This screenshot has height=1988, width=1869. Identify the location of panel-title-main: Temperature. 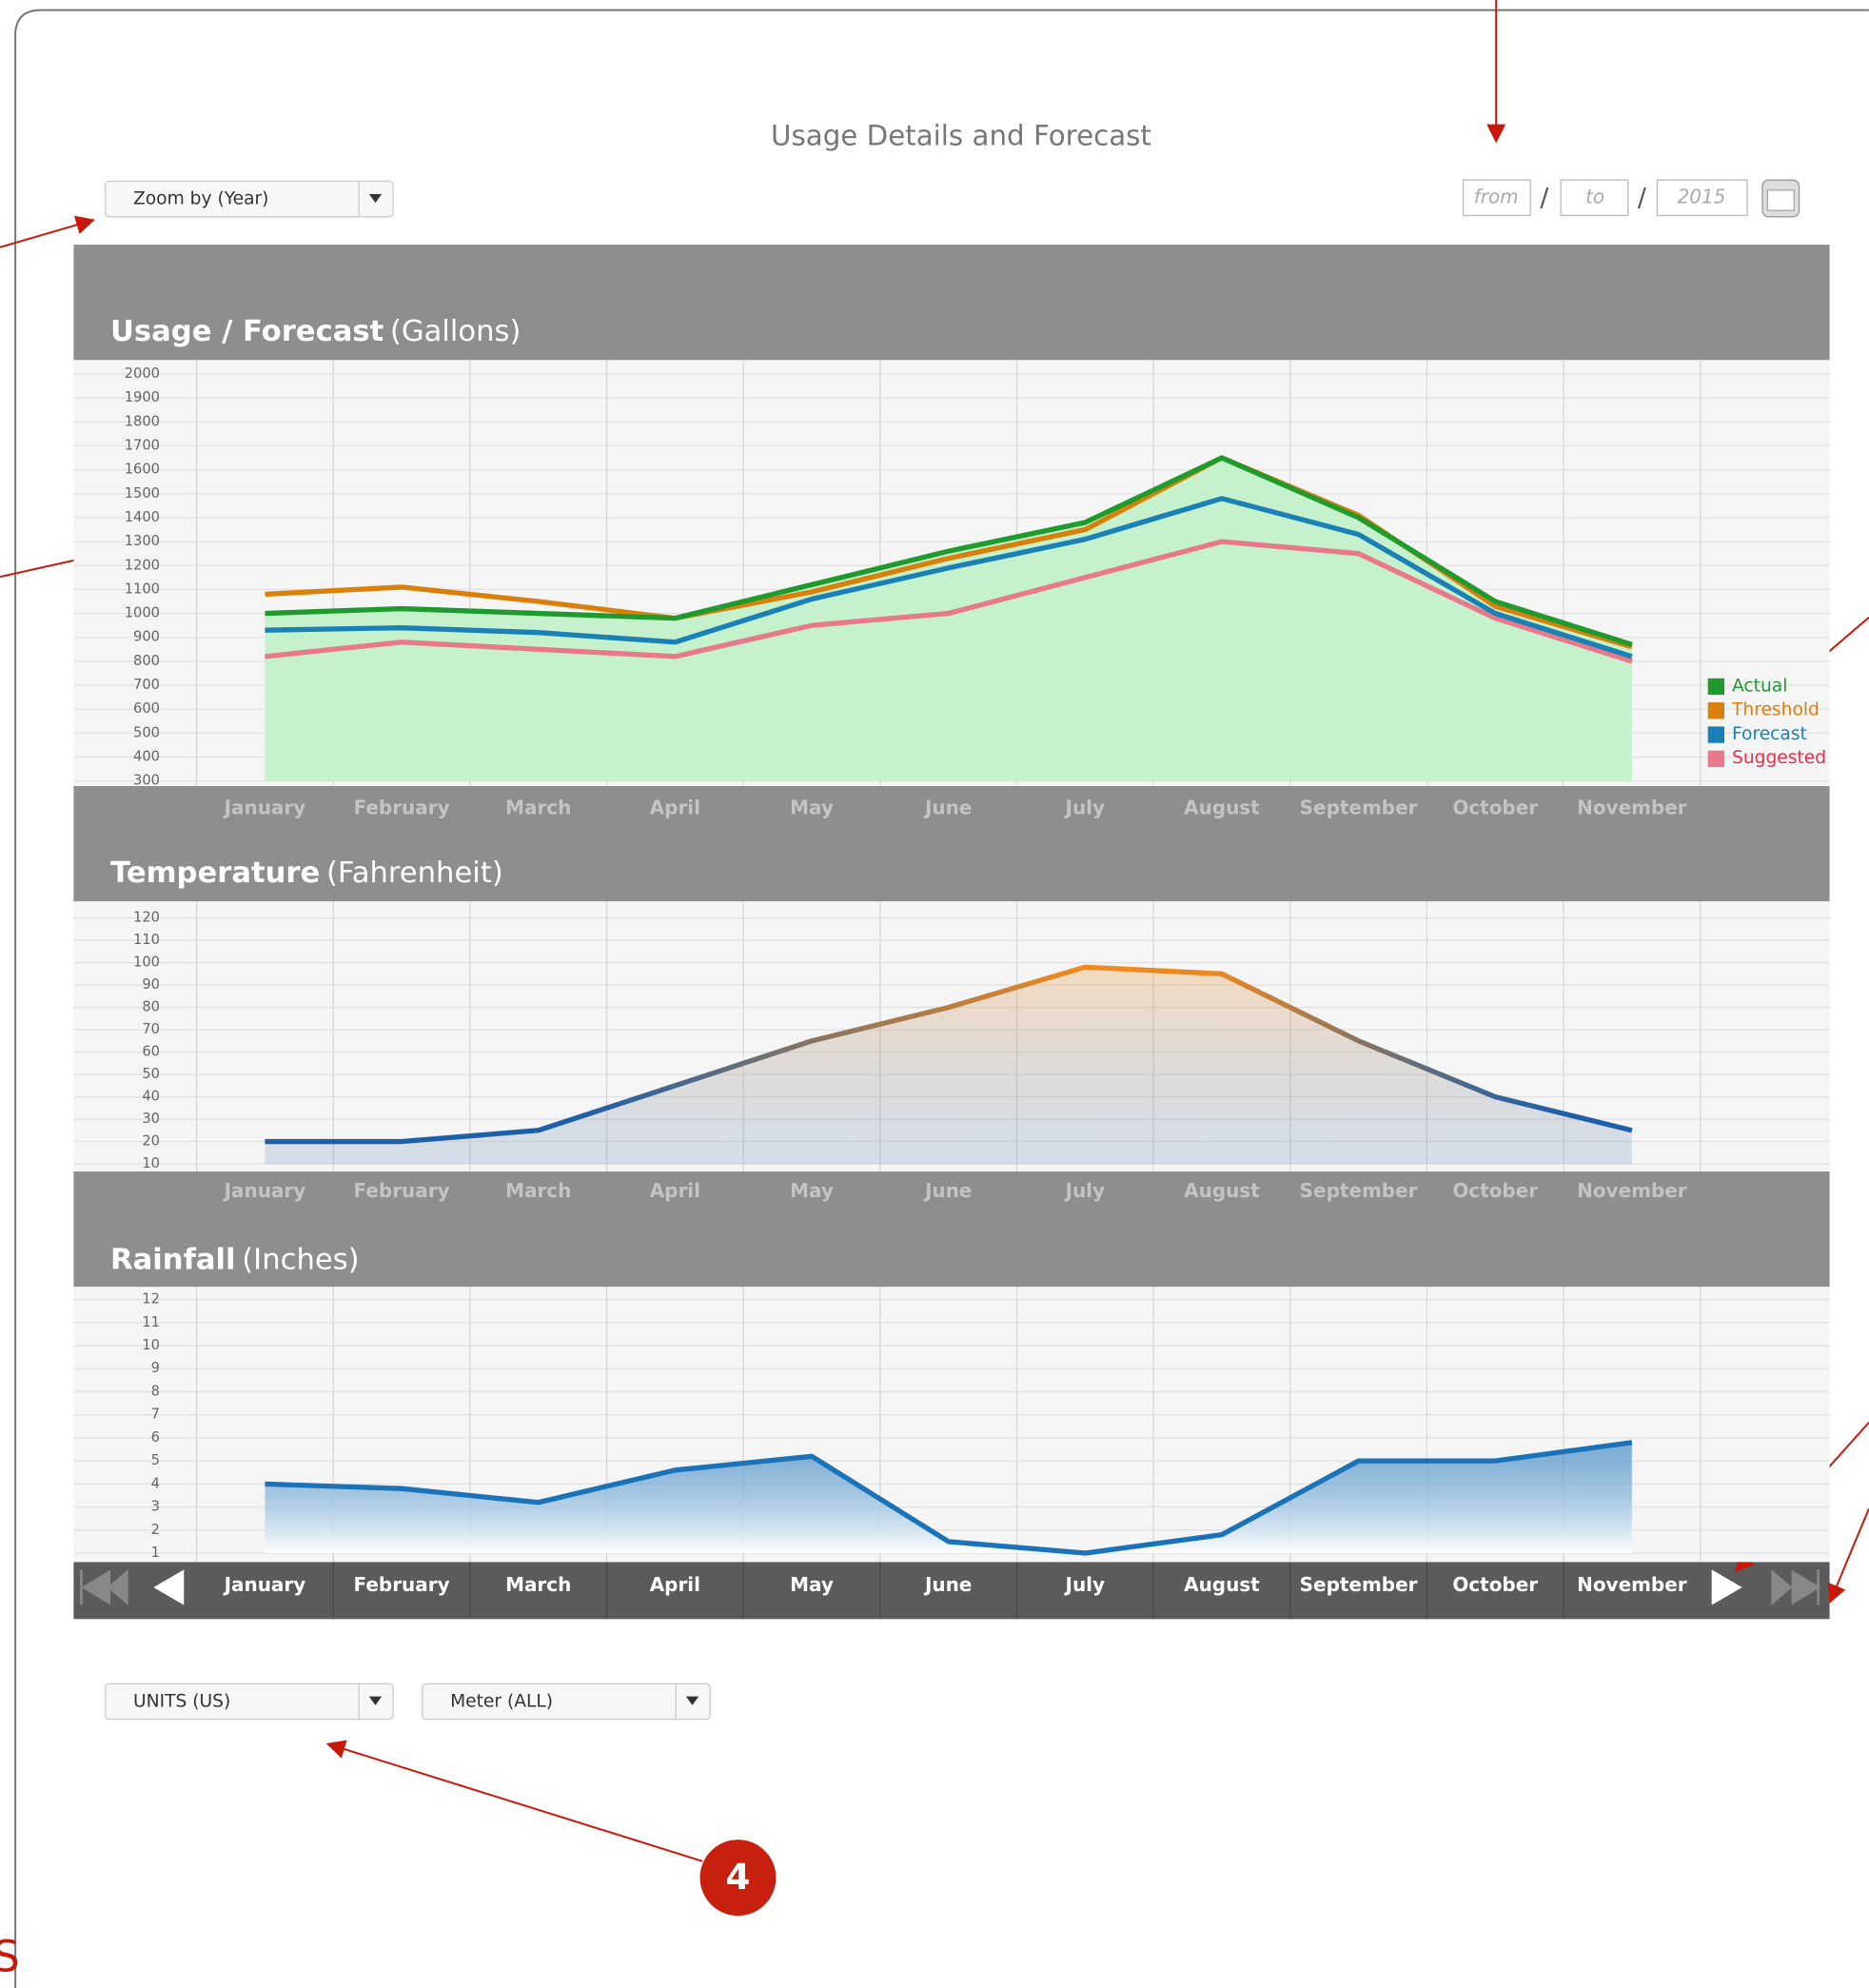
(215, 872).